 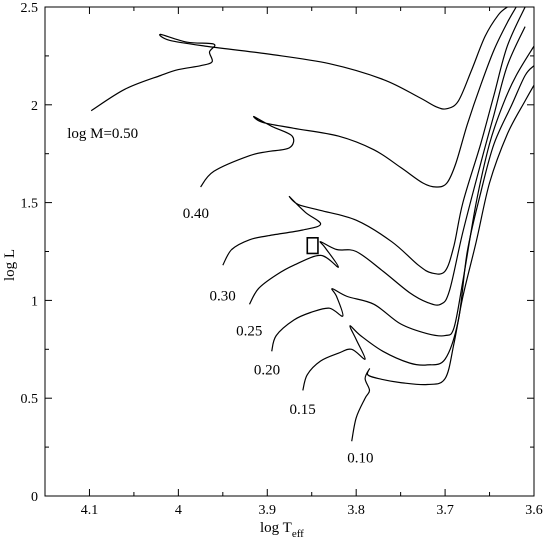 I want to click on y-tick-label: 1.5, so click(x=30, y=204).